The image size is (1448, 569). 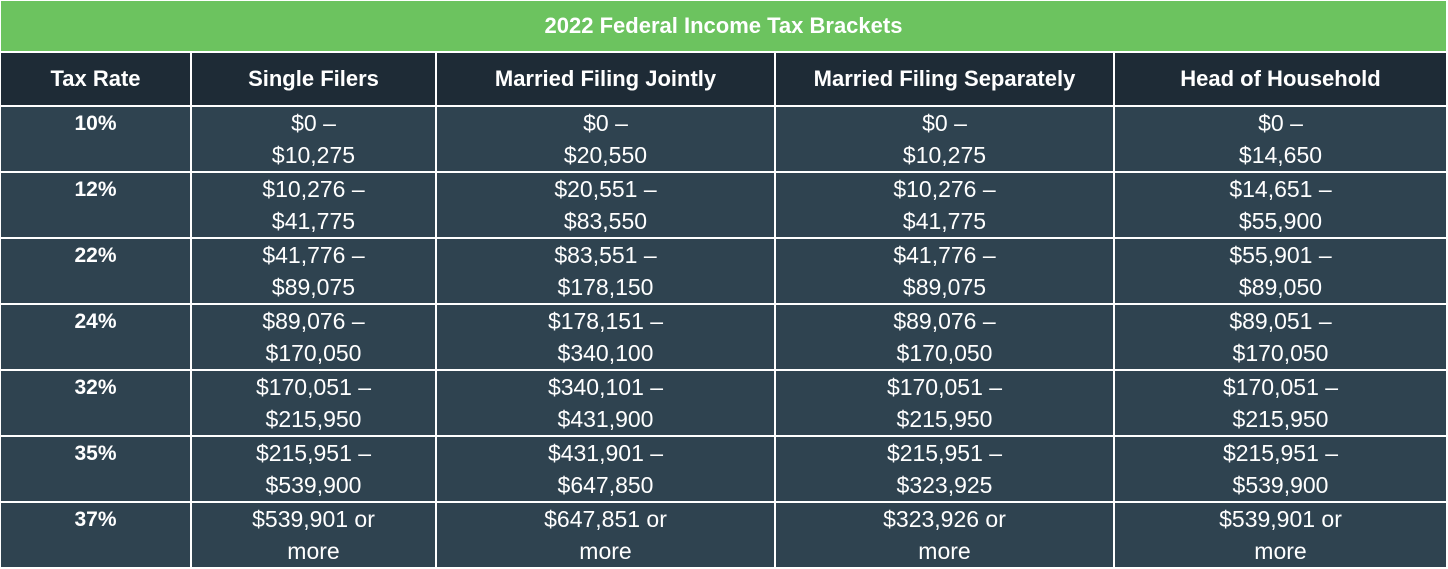 What do you see at coordinates (605, 189) in the screenshot?
I see `bracket-range-start: $20,551 –` at bounding box center [605, 189].